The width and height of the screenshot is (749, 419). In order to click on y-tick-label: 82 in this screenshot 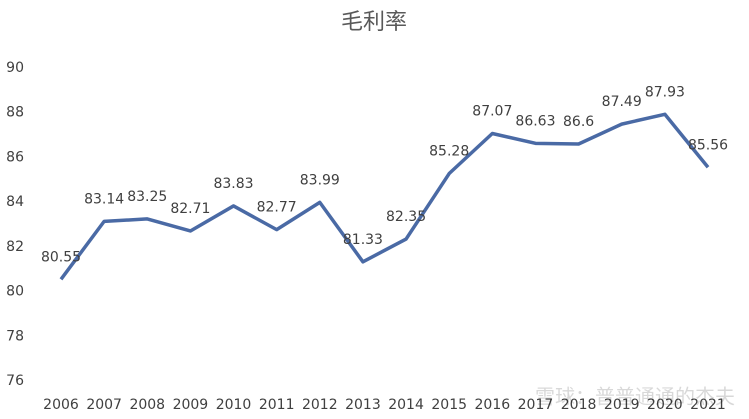, I will do `click(15, 247)`.